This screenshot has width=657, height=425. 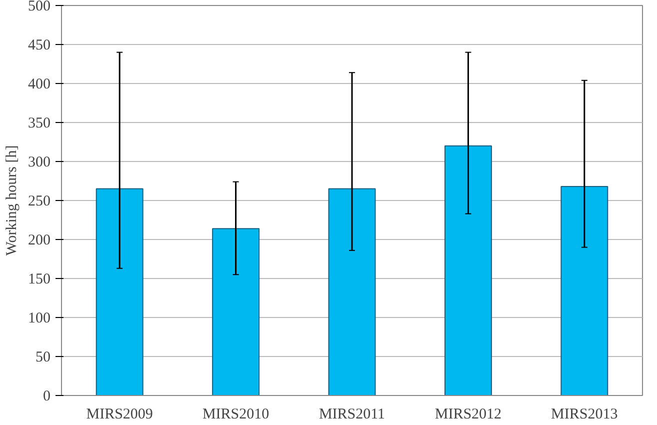 I want to click on y-axis-title: Working hours [h], so click(x=12, y=200).